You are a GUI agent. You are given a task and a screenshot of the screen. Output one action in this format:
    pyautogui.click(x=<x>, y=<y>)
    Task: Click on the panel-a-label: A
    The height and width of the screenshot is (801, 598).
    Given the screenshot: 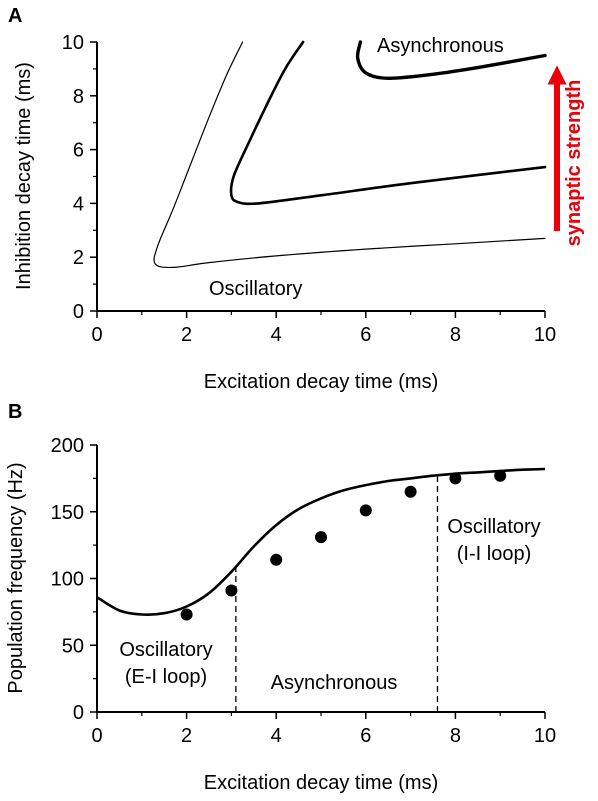 What is the action you would take?
    pyautogui.click(x=15, y=16)
    